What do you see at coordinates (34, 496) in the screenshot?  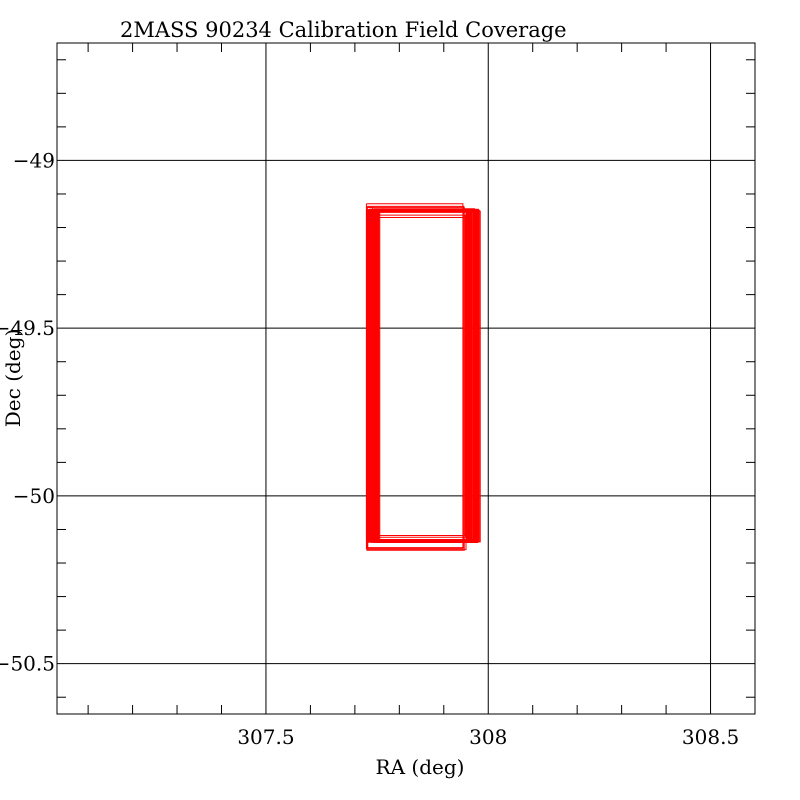 I see `y-tick-label: −50` at bounding box center [34, 496].